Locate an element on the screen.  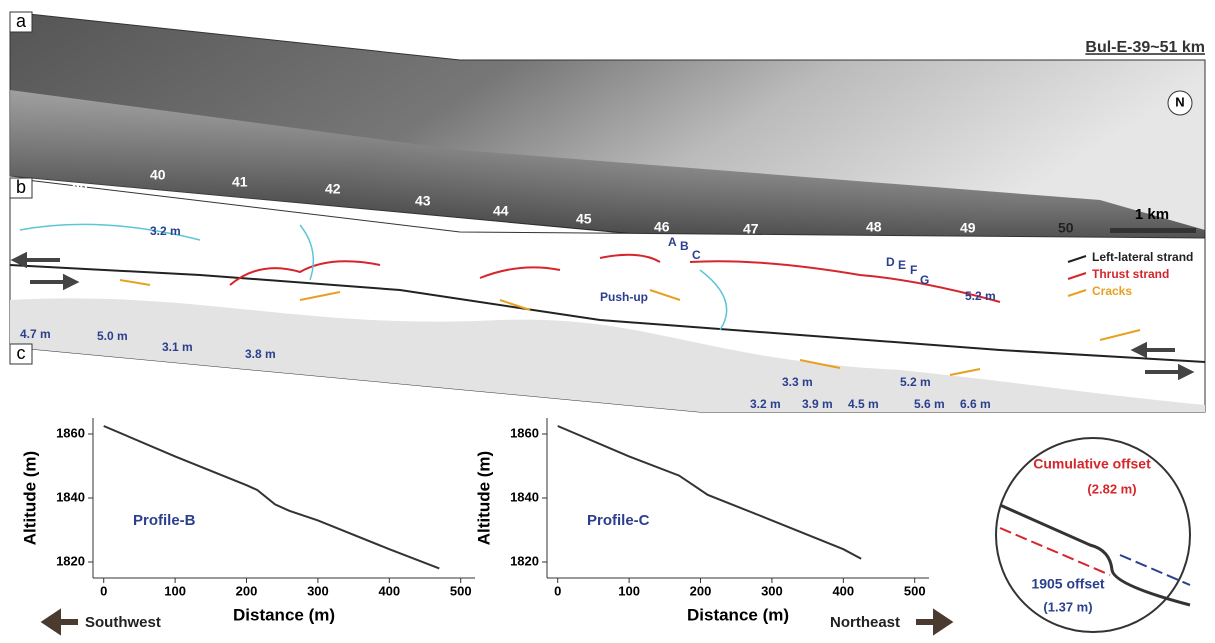
figure-title: Bul-E-39~51 km is located at coordinates (1145, 47).